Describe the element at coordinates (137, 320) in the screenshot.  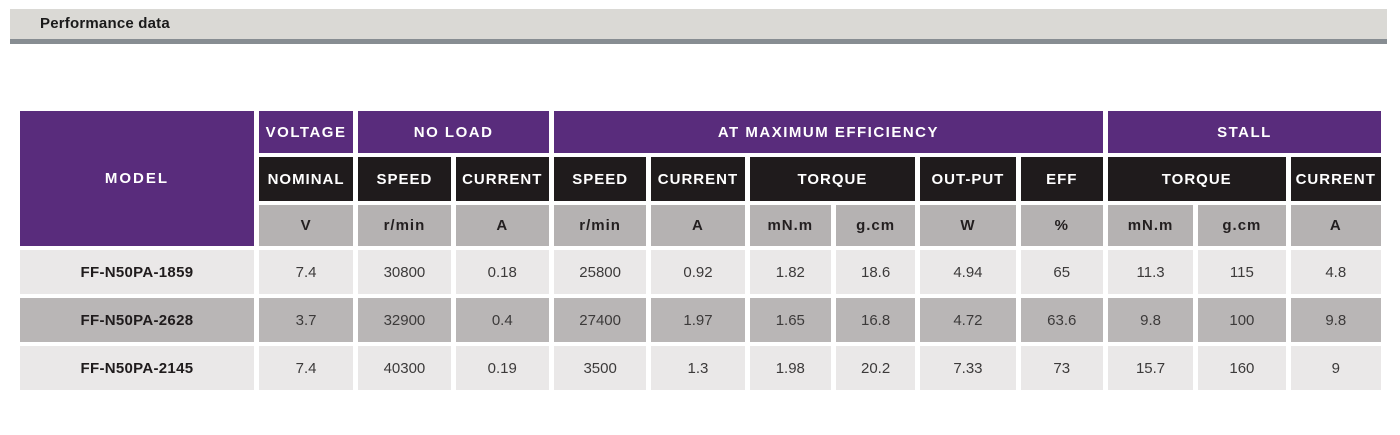
I see `model-cell: FF-N50PA-2628` at that location.